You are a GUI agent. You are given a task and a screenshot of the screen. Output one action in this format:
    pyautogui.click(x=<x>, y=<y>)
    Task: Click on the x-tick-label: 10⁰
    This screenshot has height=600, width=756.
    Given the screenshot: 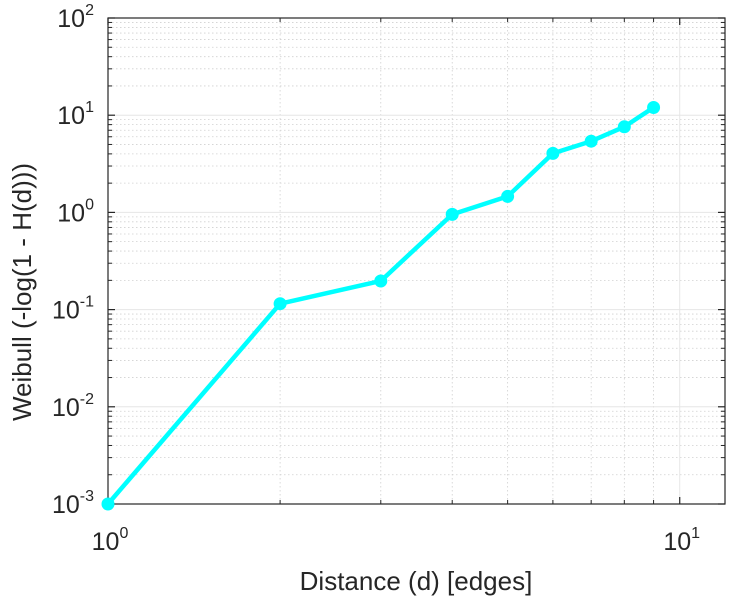 What is the action you would take?
    pyautogui.click(x=110, y=540)
    